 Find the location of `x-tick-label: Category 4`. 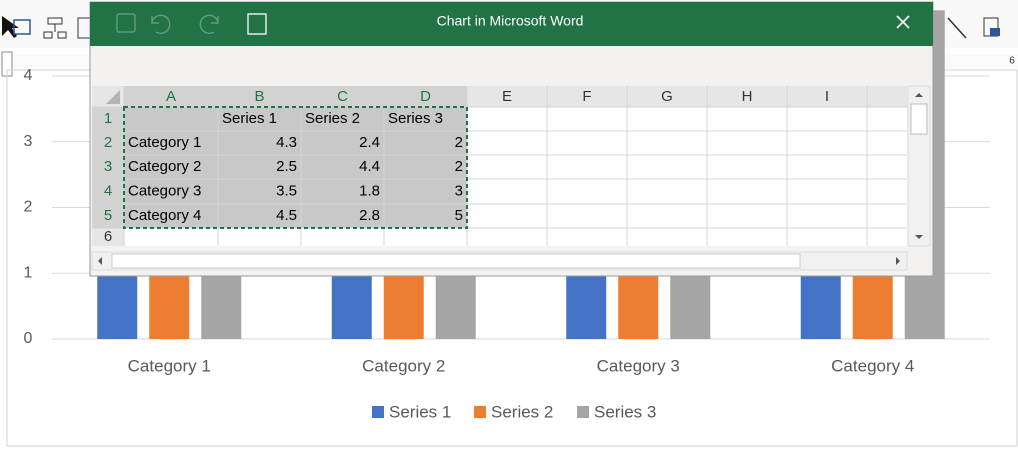

x-tick-label: Category 4 is located at coordinates (872, 365).